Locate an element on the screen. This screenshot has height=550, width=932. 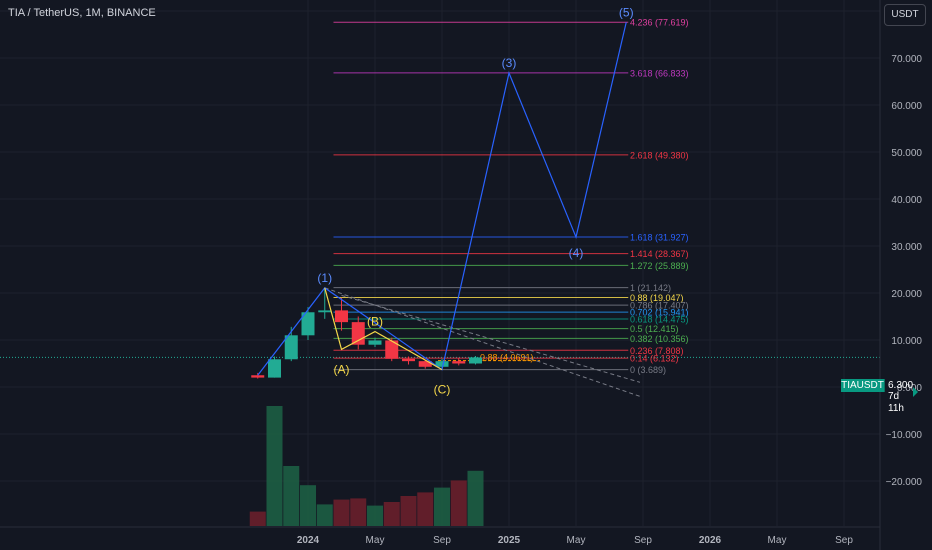
y-tick-label: 40.000 is located at coordinates (906, 200).